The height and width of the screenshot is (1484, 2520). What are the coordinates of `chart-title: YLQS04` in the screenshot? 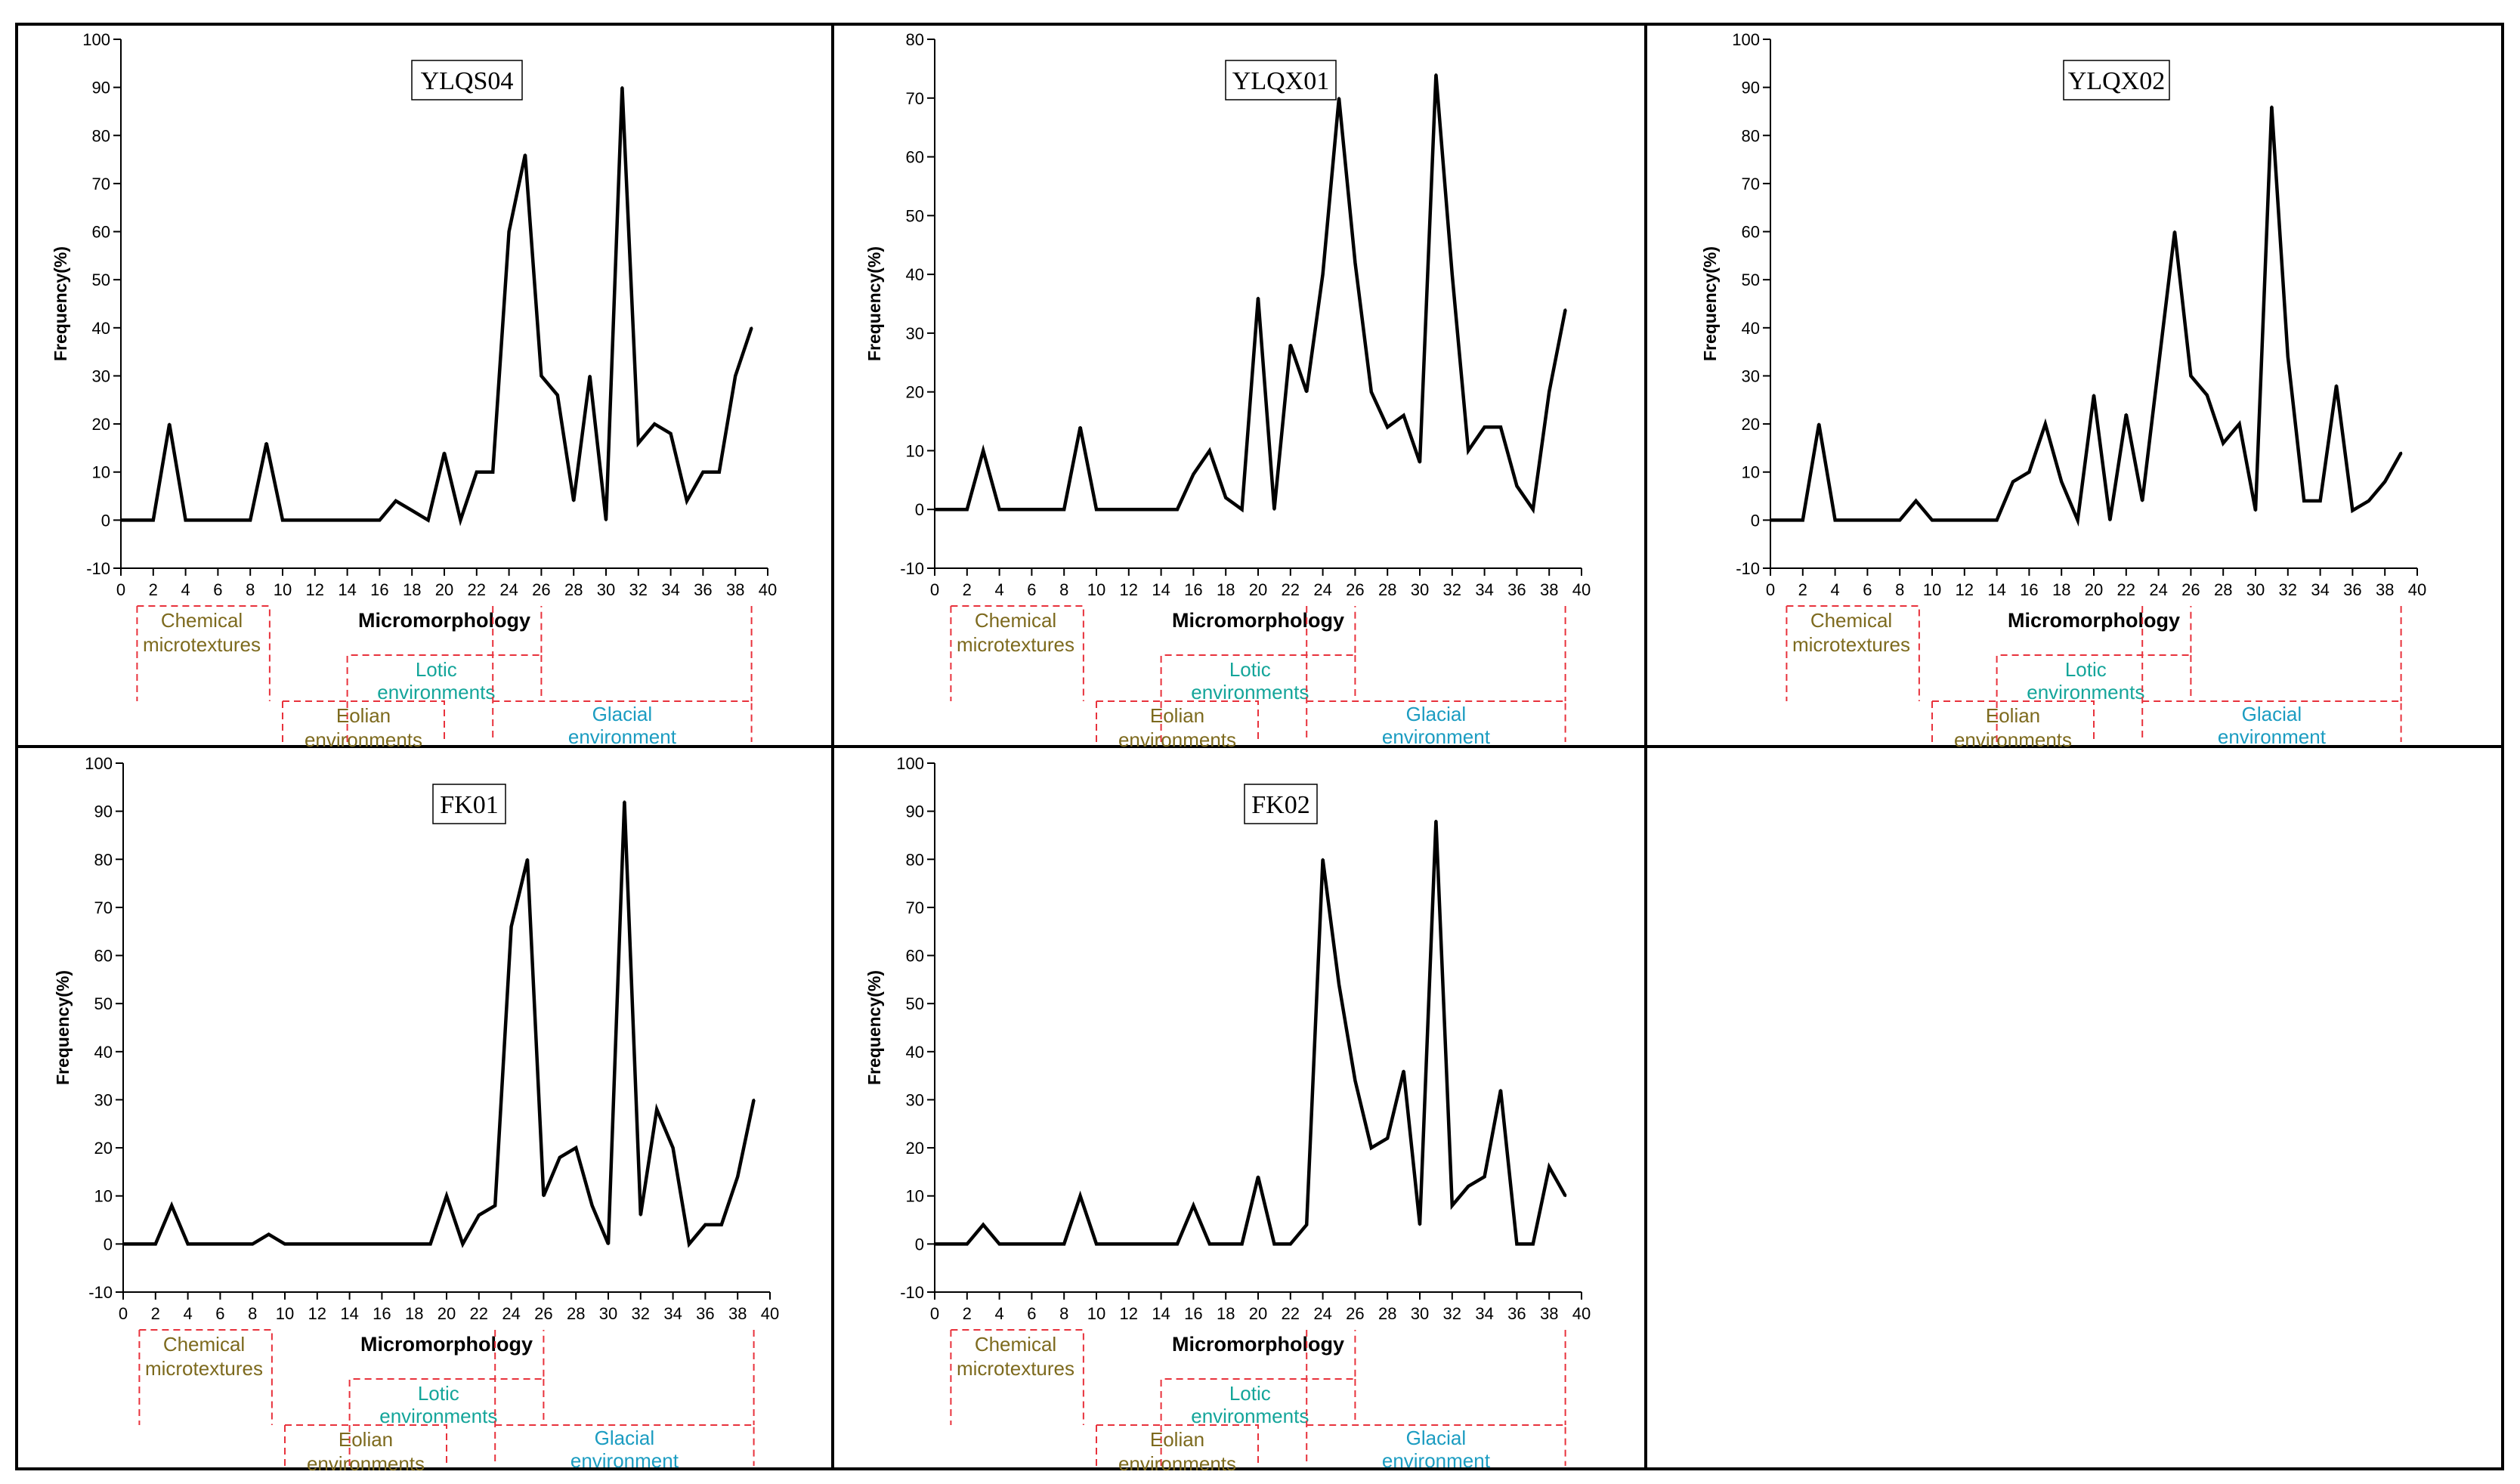 It's located at (467, 81).